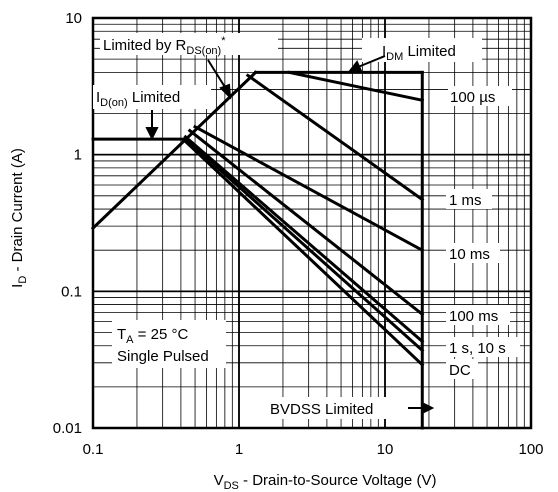  I want to click on y-tick-label: 0.1, so click(71, 291).